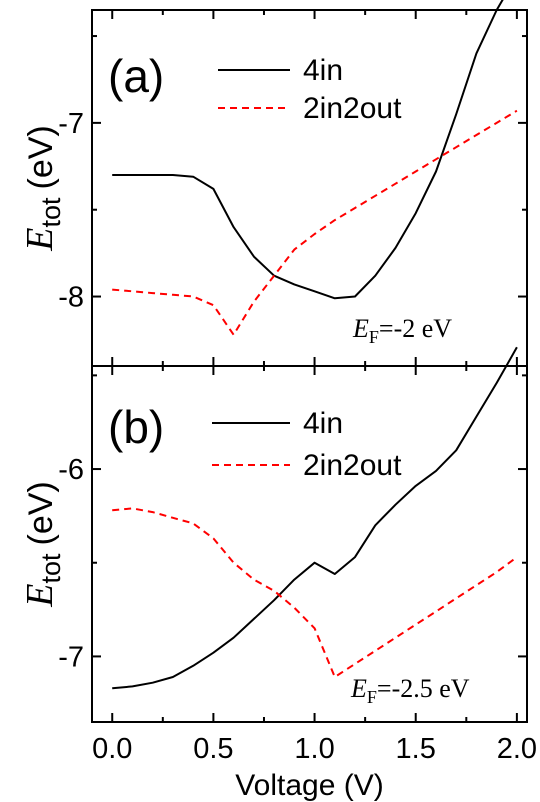 This screenshot has width=540, height=802. Describe the element at coordinates (136, 76) in the screenshot. I see `panel-a-label: (a)` at that location.